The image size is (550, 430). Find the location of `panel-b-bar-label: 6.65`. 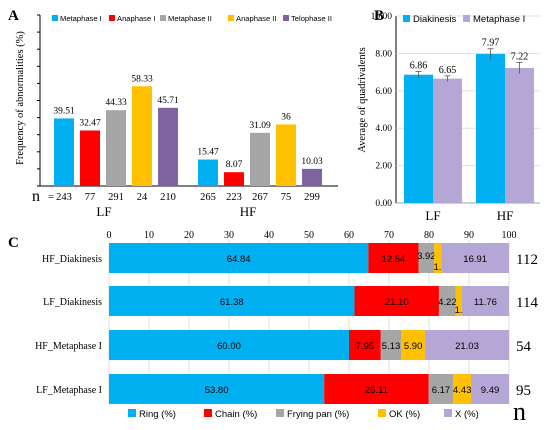

panel-b-bar-label: 6.65 is located at coordinates (448, 70).